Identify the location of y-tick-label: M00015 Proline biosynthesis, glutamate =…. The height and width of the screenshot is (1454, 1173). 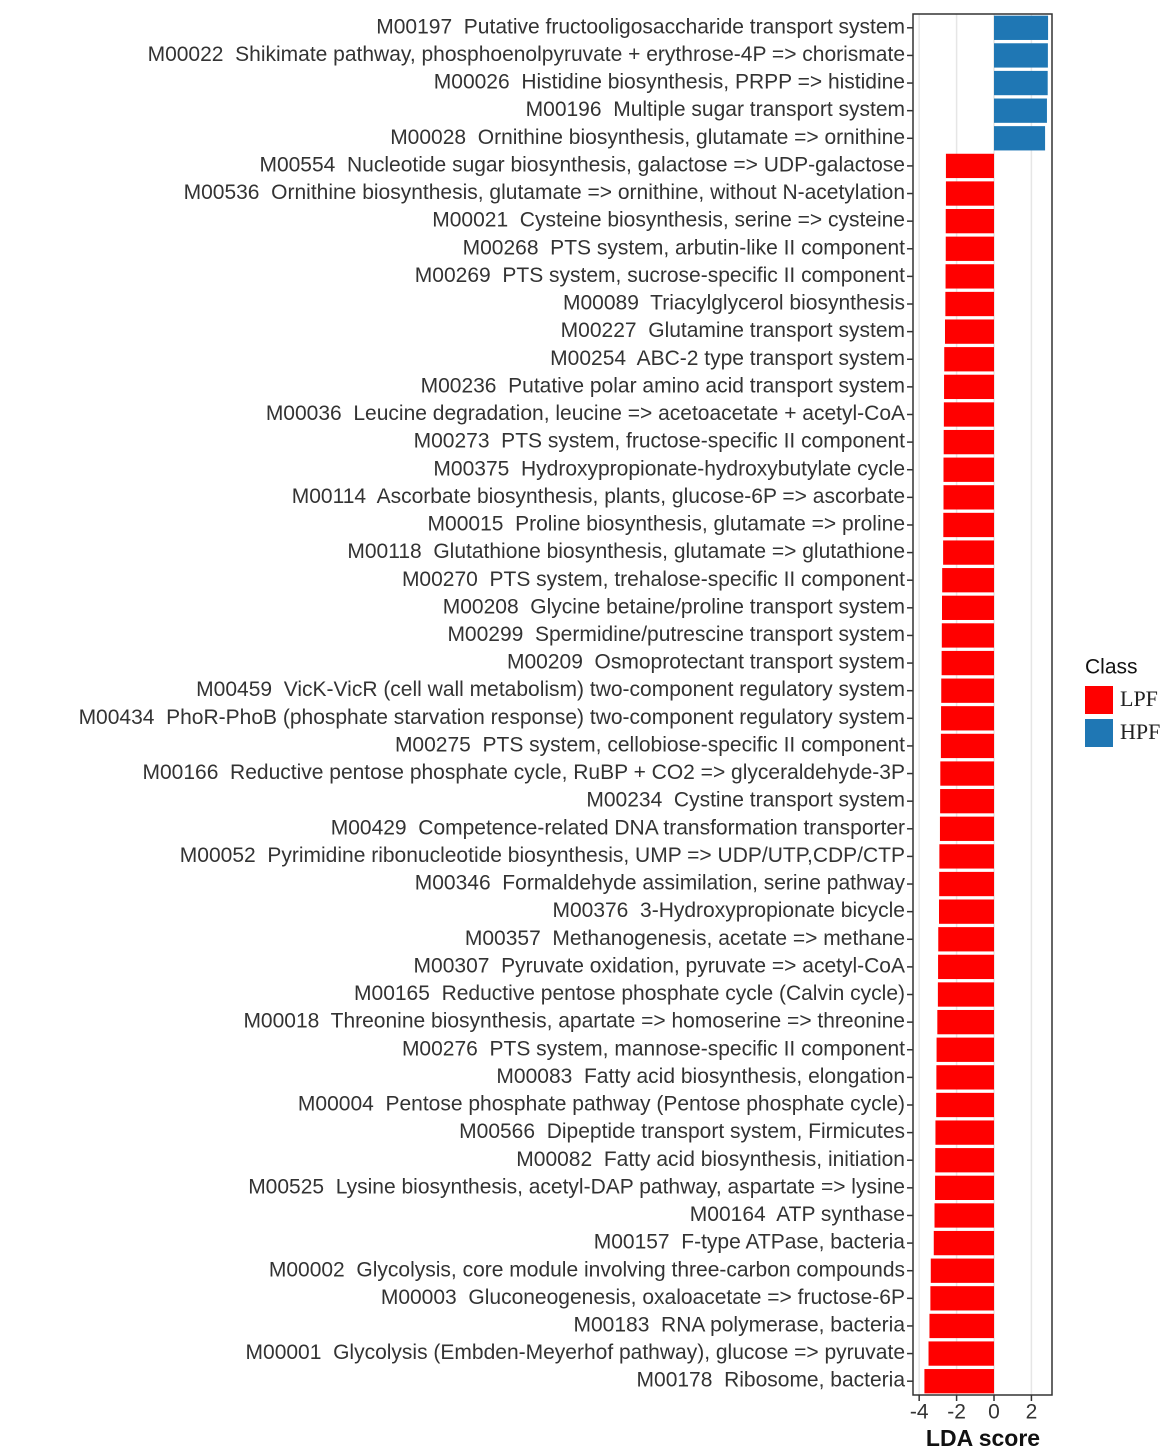
(666, 524).